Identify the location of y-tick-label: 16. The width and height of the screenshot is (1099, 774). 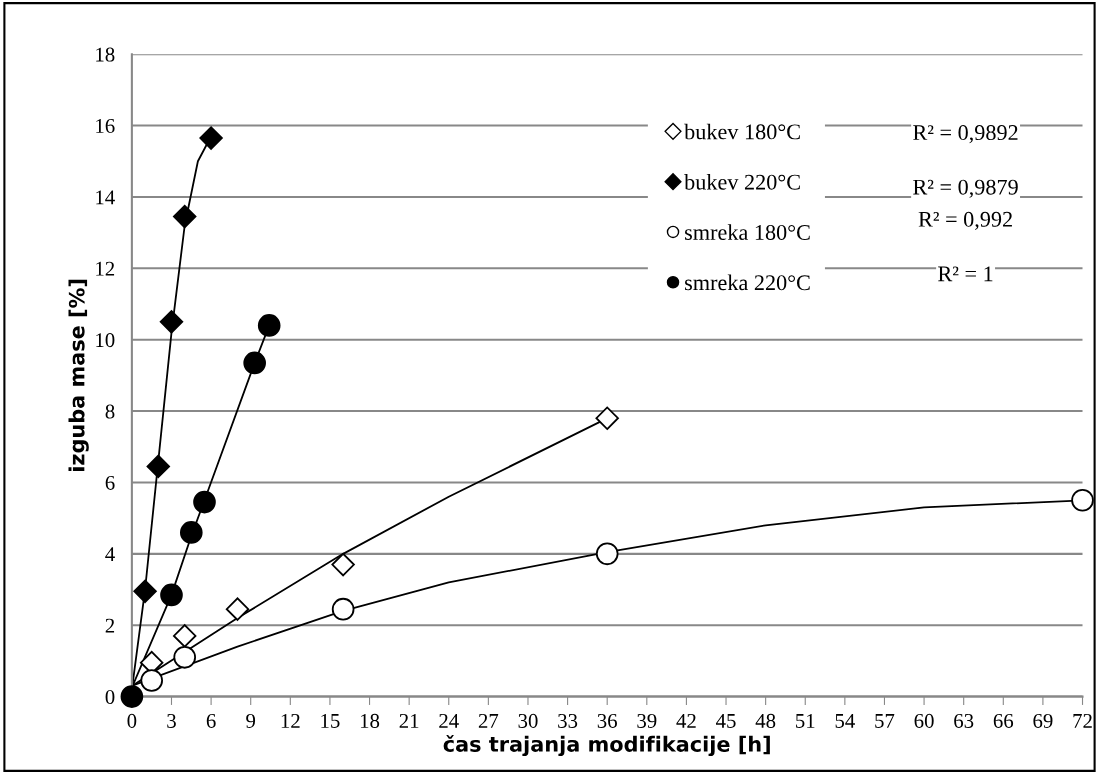
(105, 125).